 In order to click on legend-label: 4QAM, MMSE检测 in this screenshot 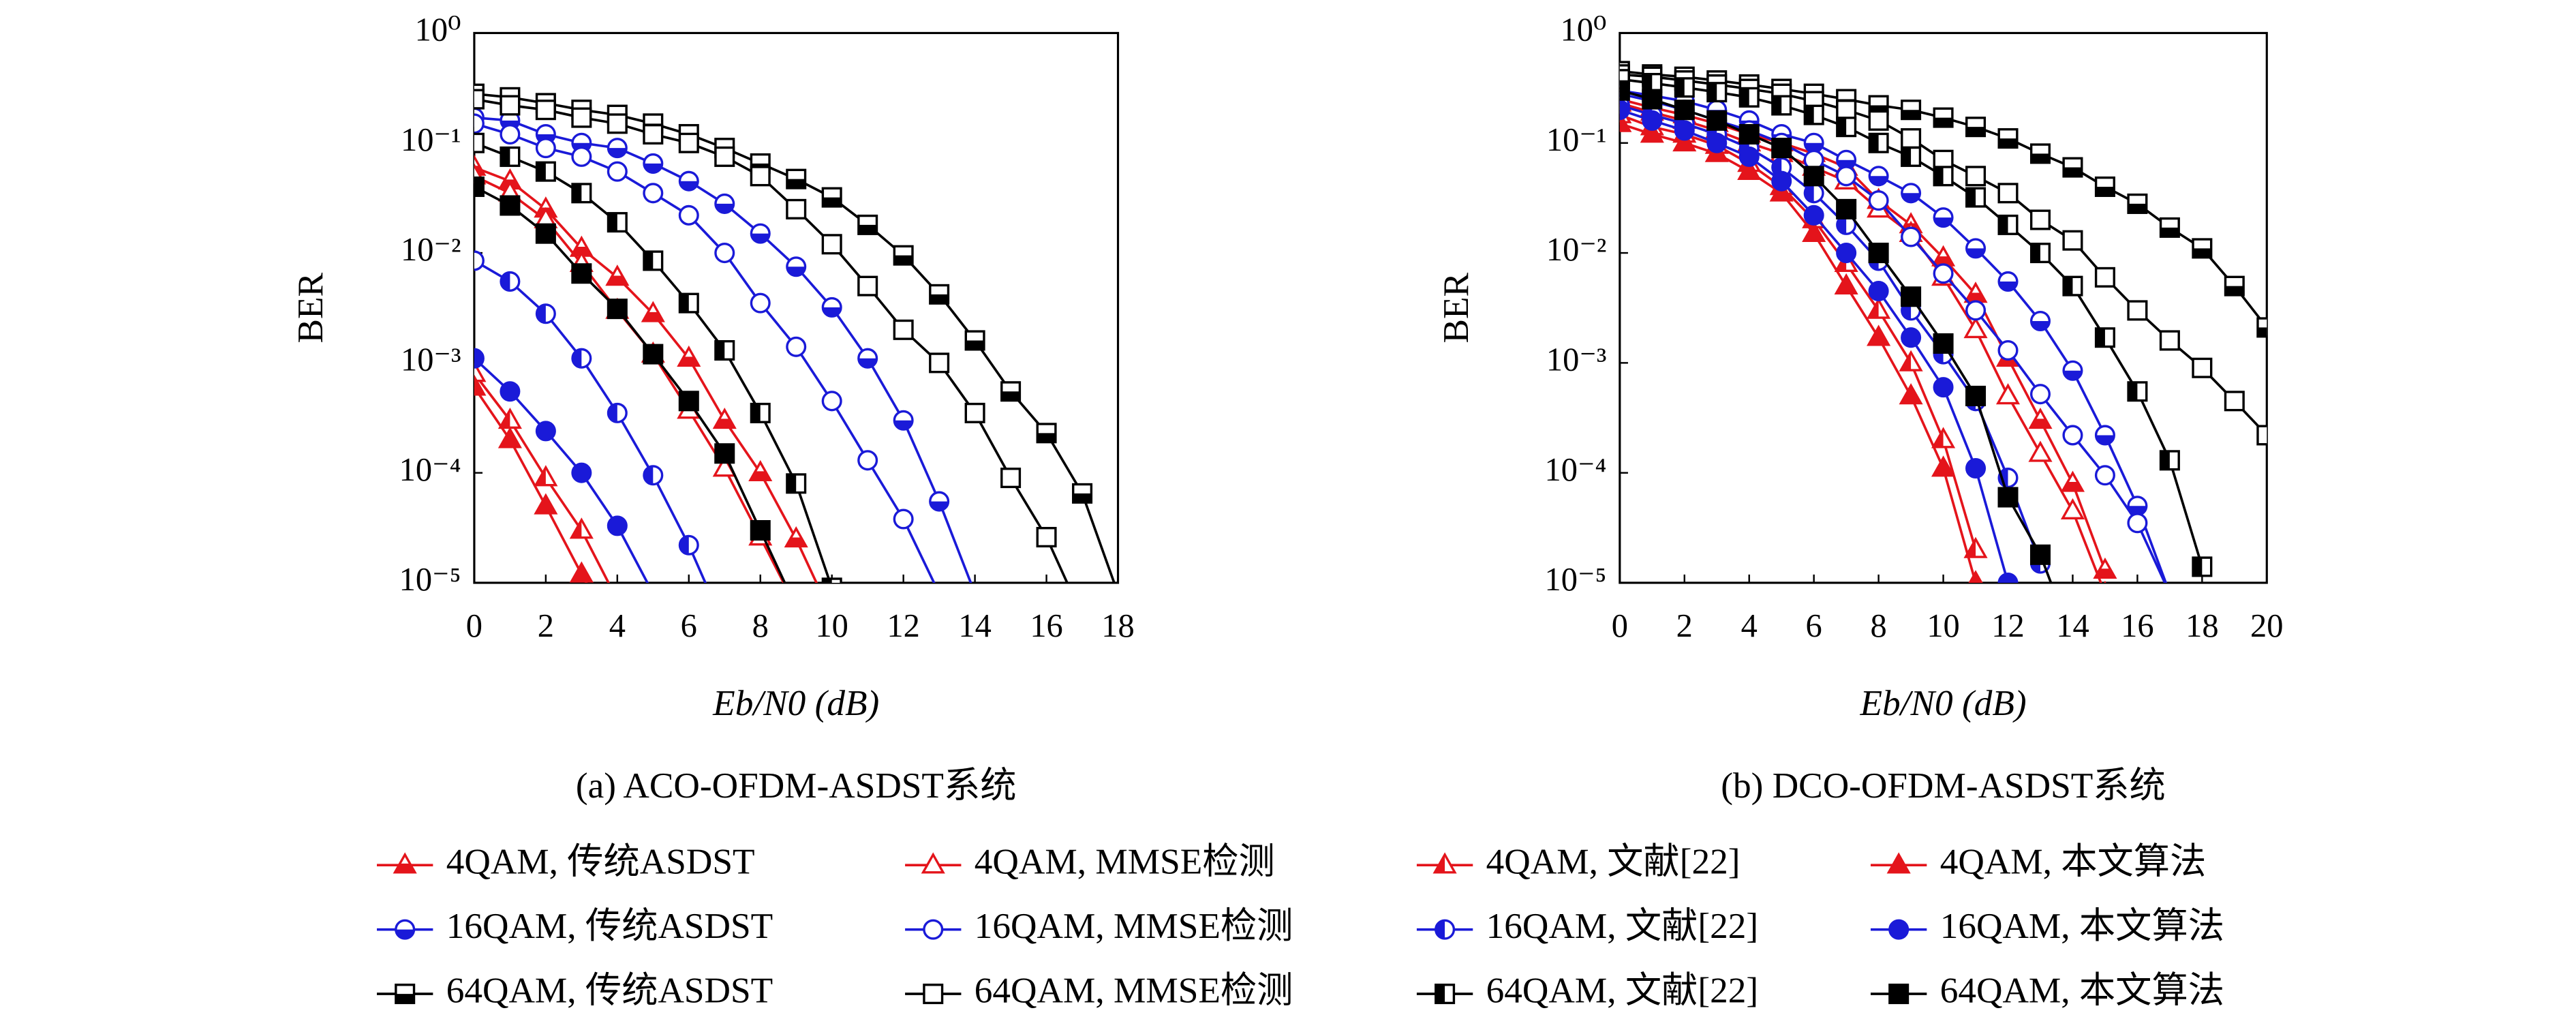, I will do `click(1125, 861)`.